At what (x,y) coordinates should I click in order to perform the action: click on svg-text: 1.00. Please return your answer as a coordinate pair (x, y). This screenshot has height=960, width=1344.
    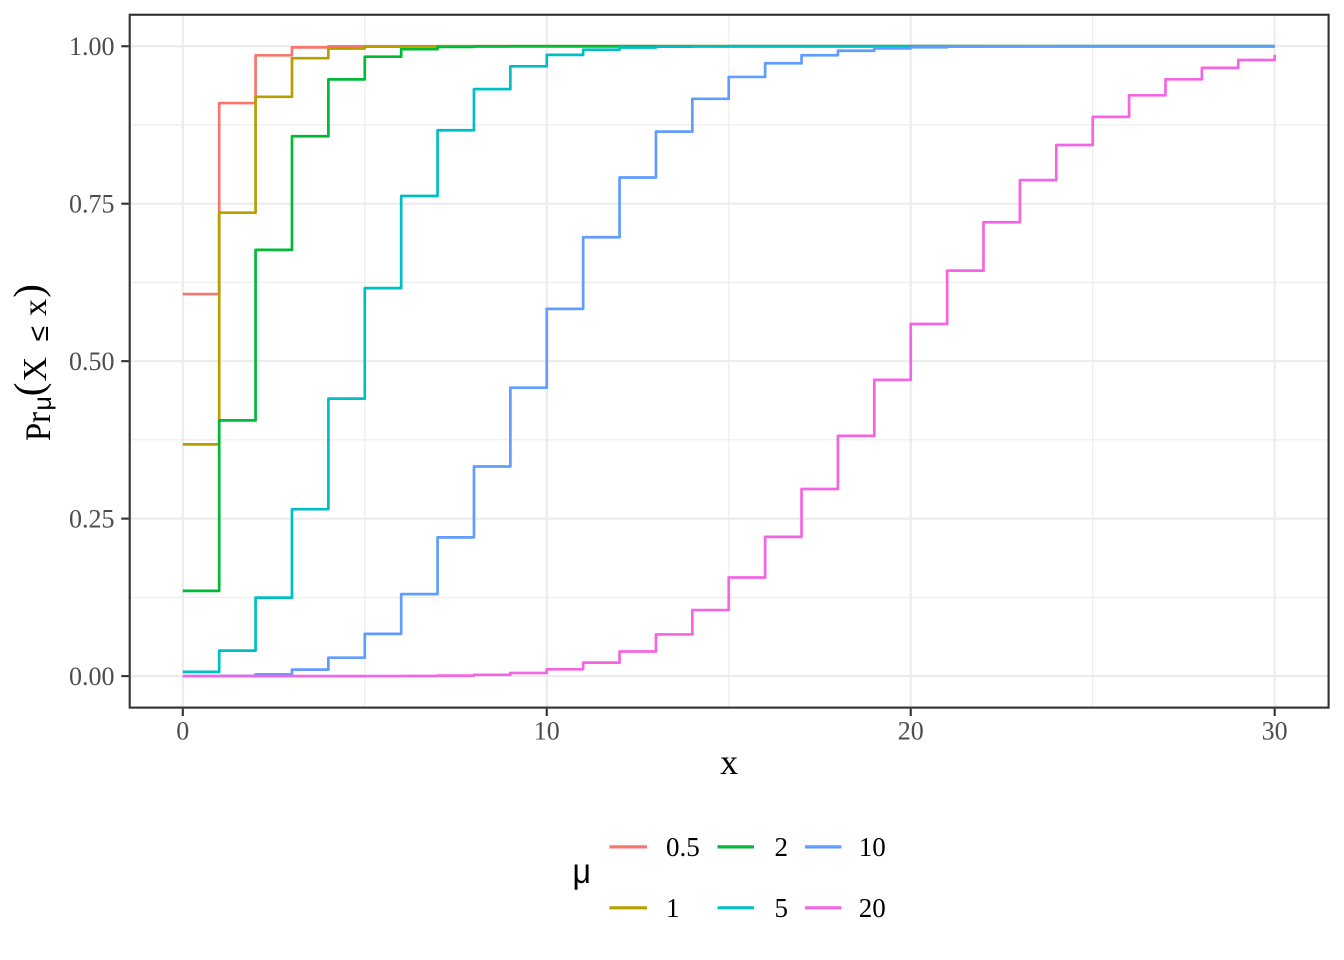
    Looking at the image, I should click on (92, 46).